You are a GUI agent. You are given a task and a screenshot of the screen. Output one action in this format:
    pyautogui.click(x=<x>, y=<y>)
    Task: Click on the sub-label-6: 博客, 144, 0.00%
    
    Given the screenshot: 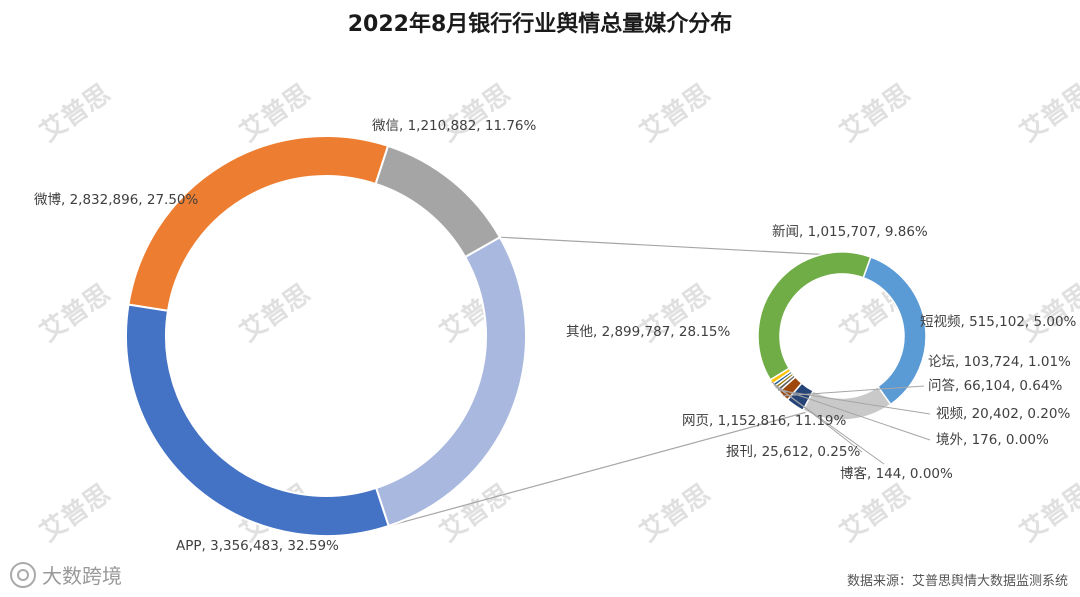 What is the action you would take?
    pyautogui.click(x=896, y=473)
    